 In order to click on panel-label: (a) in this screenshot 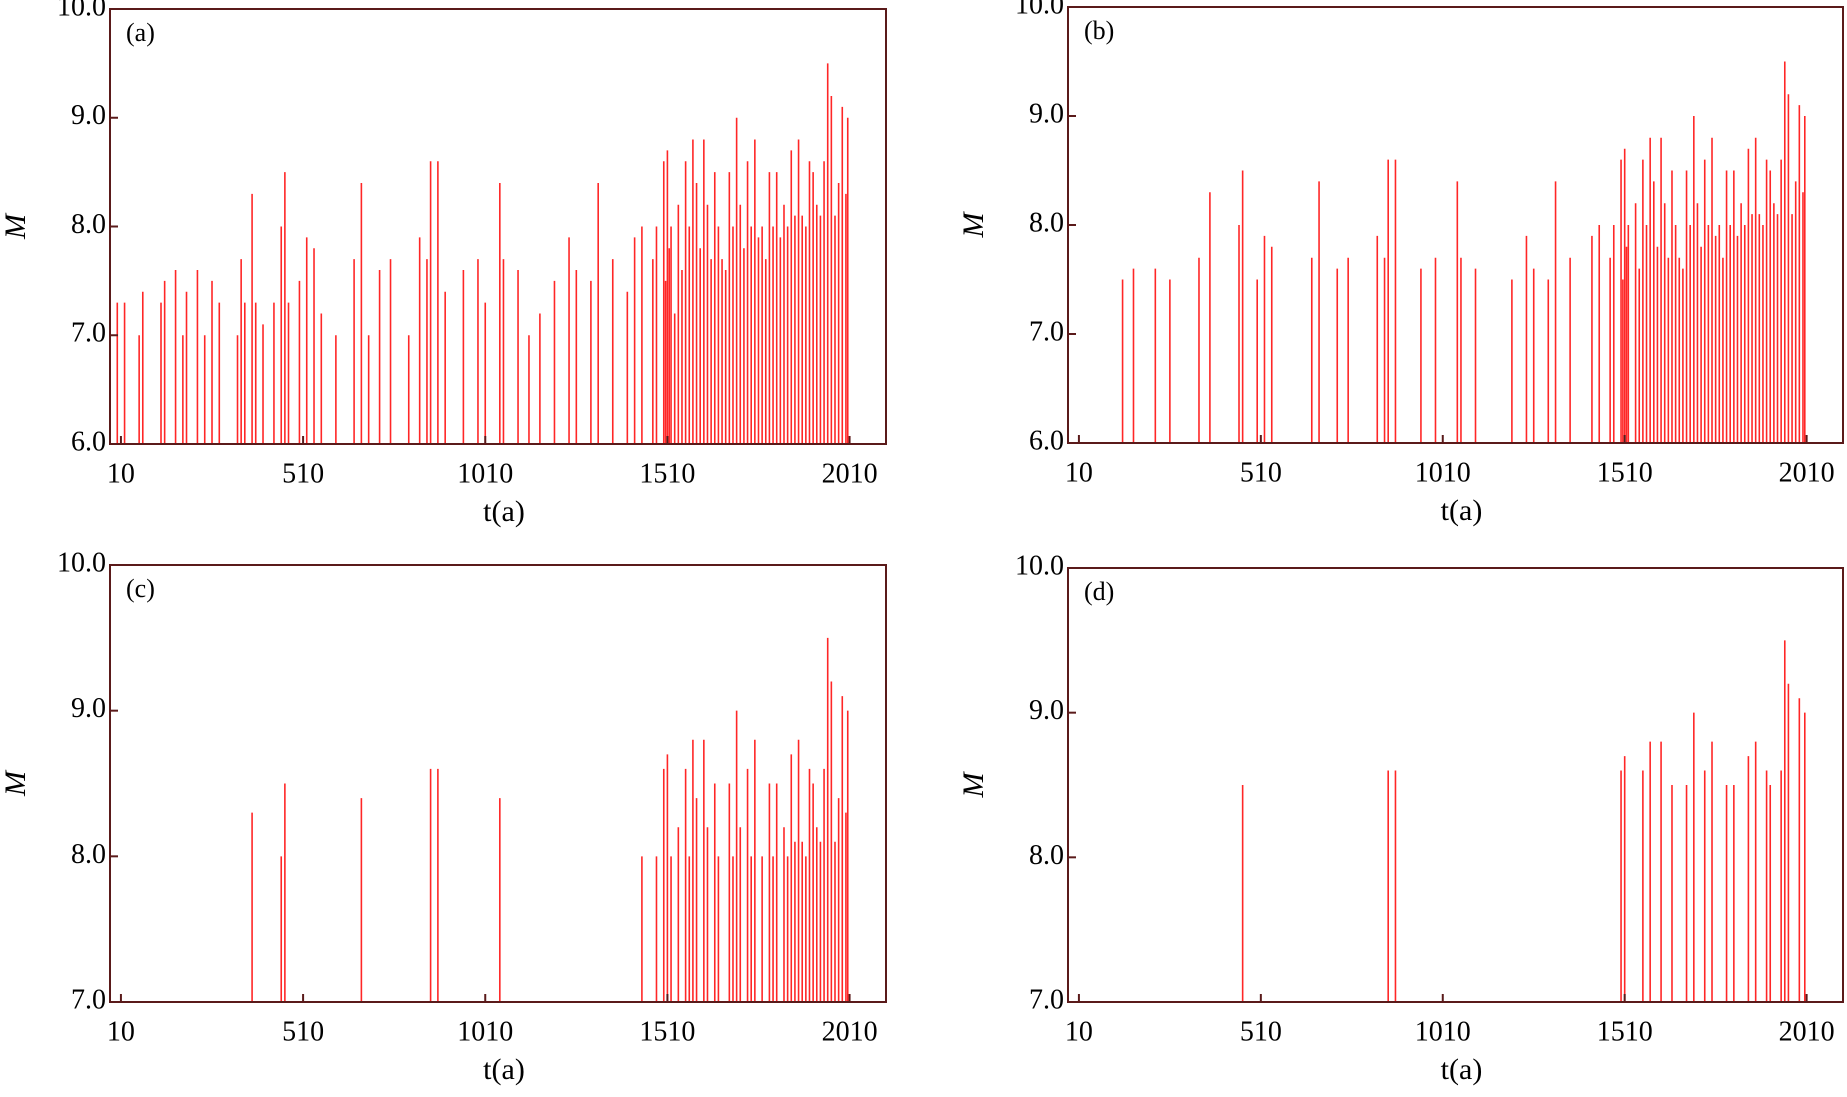, I will do `click(140, 32)`.